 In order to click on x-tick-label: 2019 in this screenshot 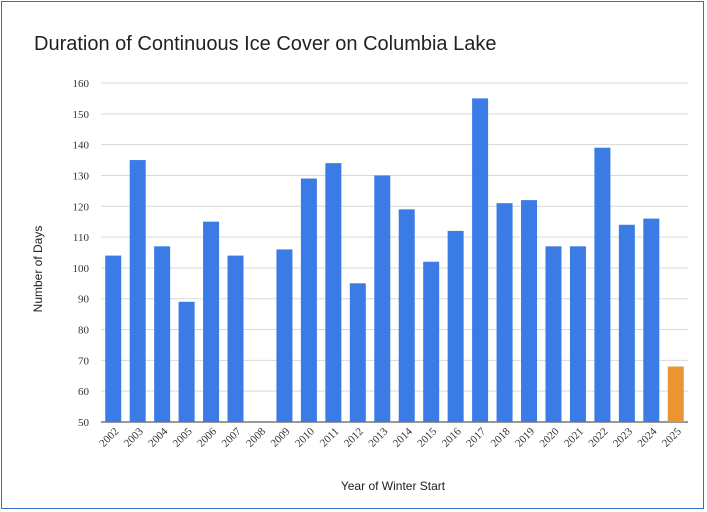, I will do `click(525, 437)`.